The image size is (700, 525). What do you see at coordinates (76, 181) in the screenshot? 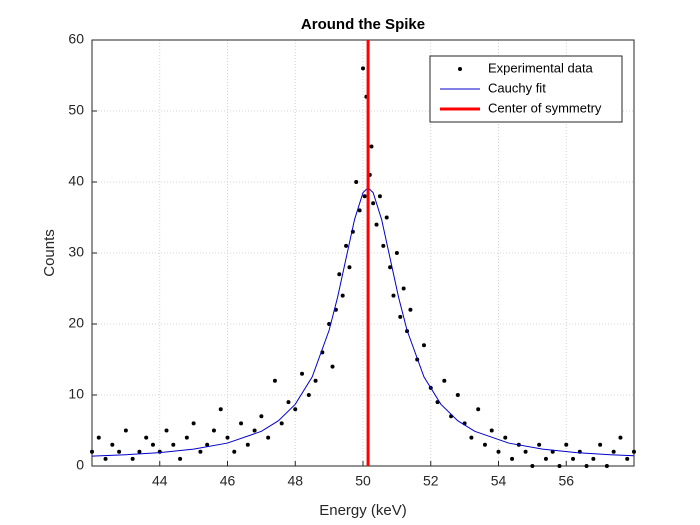
I see `y-tick-label: 40` at bounding box center [76, 181].